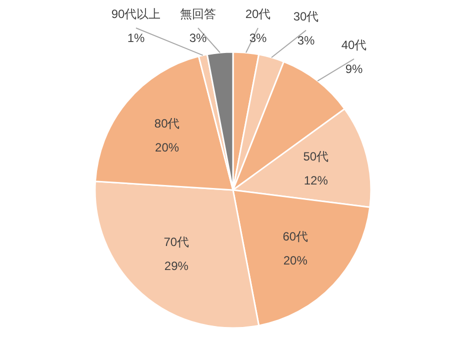  Describe the element at coordinates (177, 242) in the screenshot. I see `slice-label: 70代` at that location.